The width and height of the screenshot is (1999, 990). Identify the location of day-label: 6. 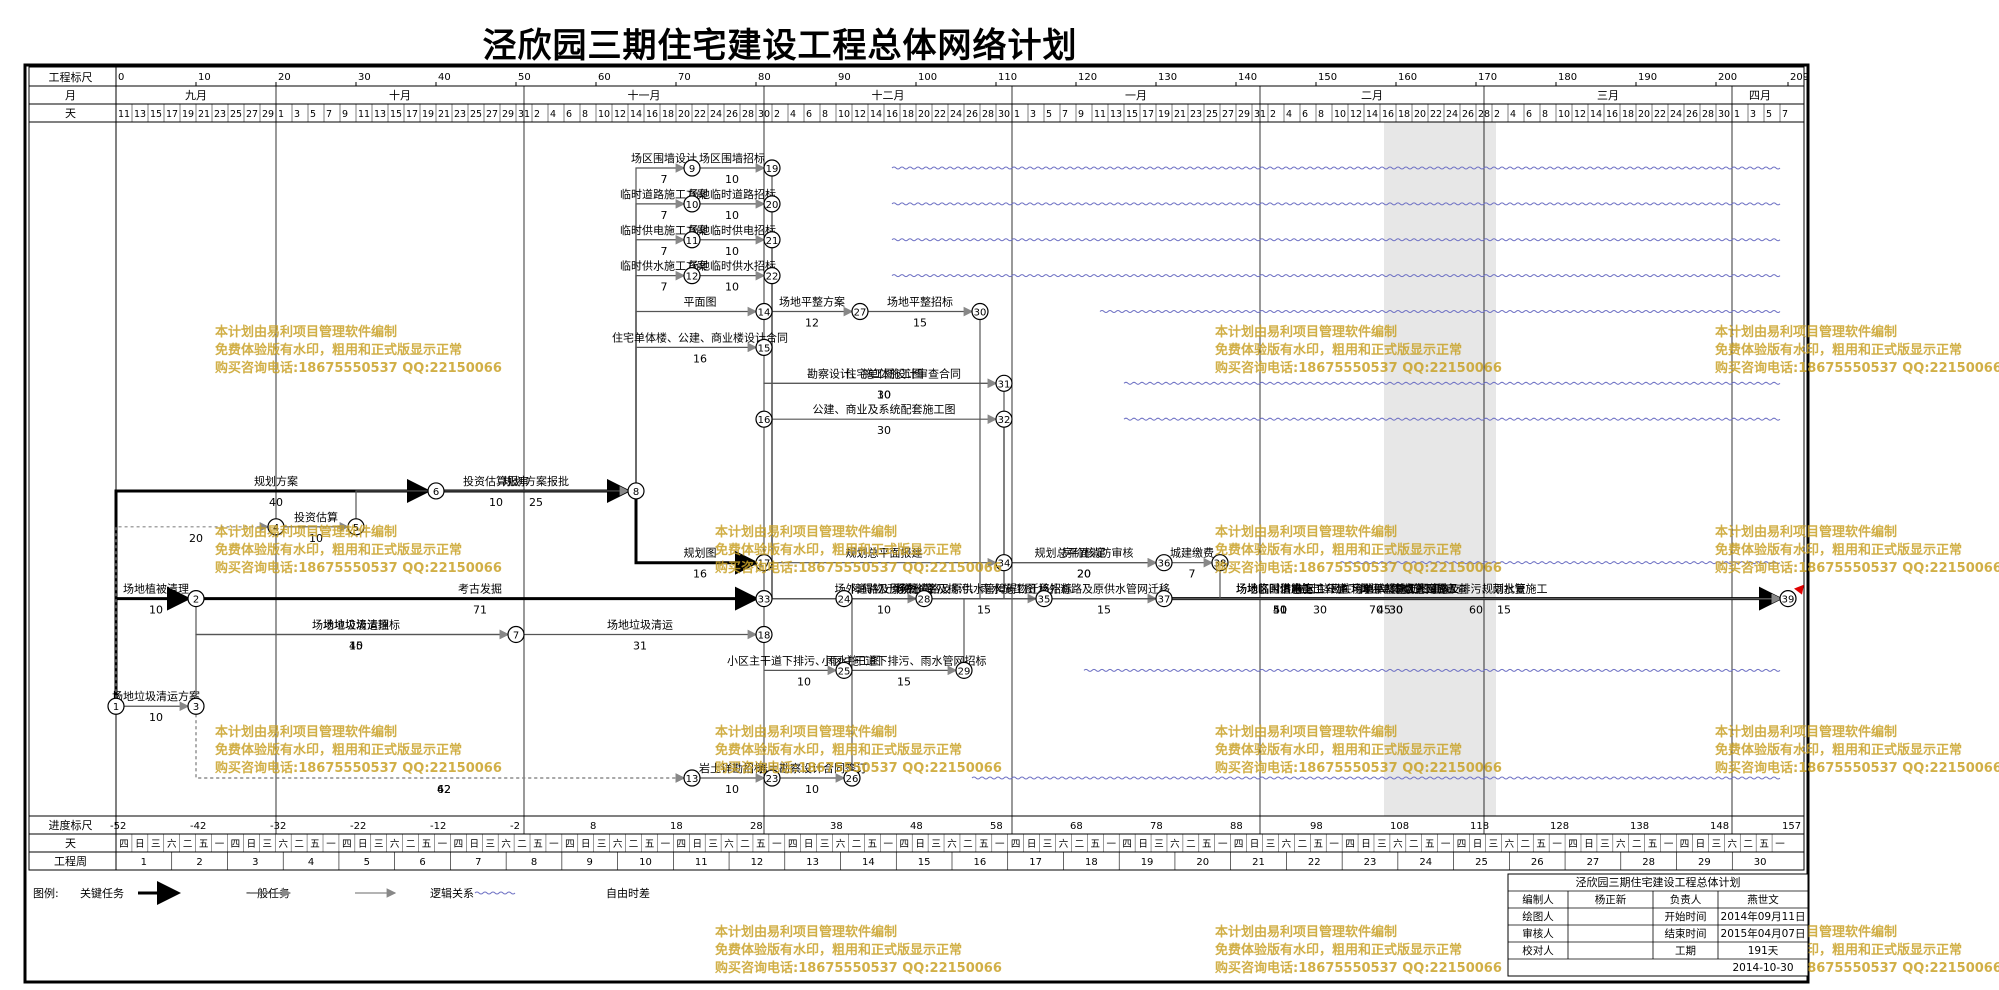
(809, 114).